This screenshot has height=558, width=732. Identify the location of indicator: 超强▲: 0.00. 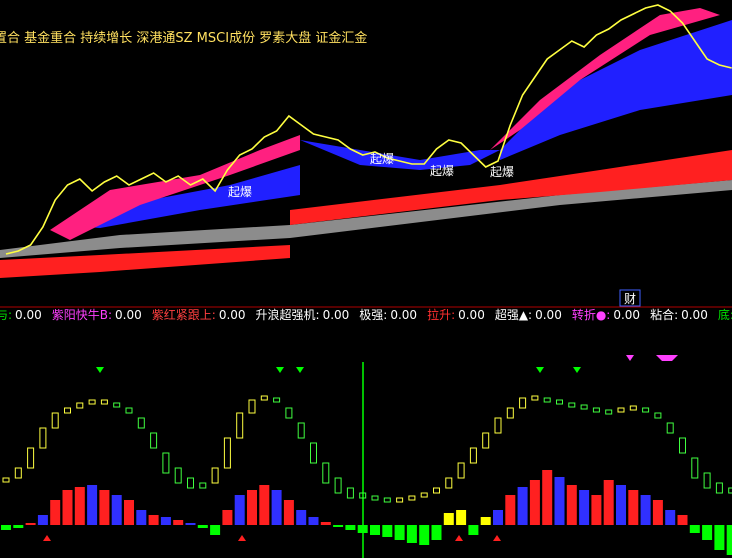
(528, 315).